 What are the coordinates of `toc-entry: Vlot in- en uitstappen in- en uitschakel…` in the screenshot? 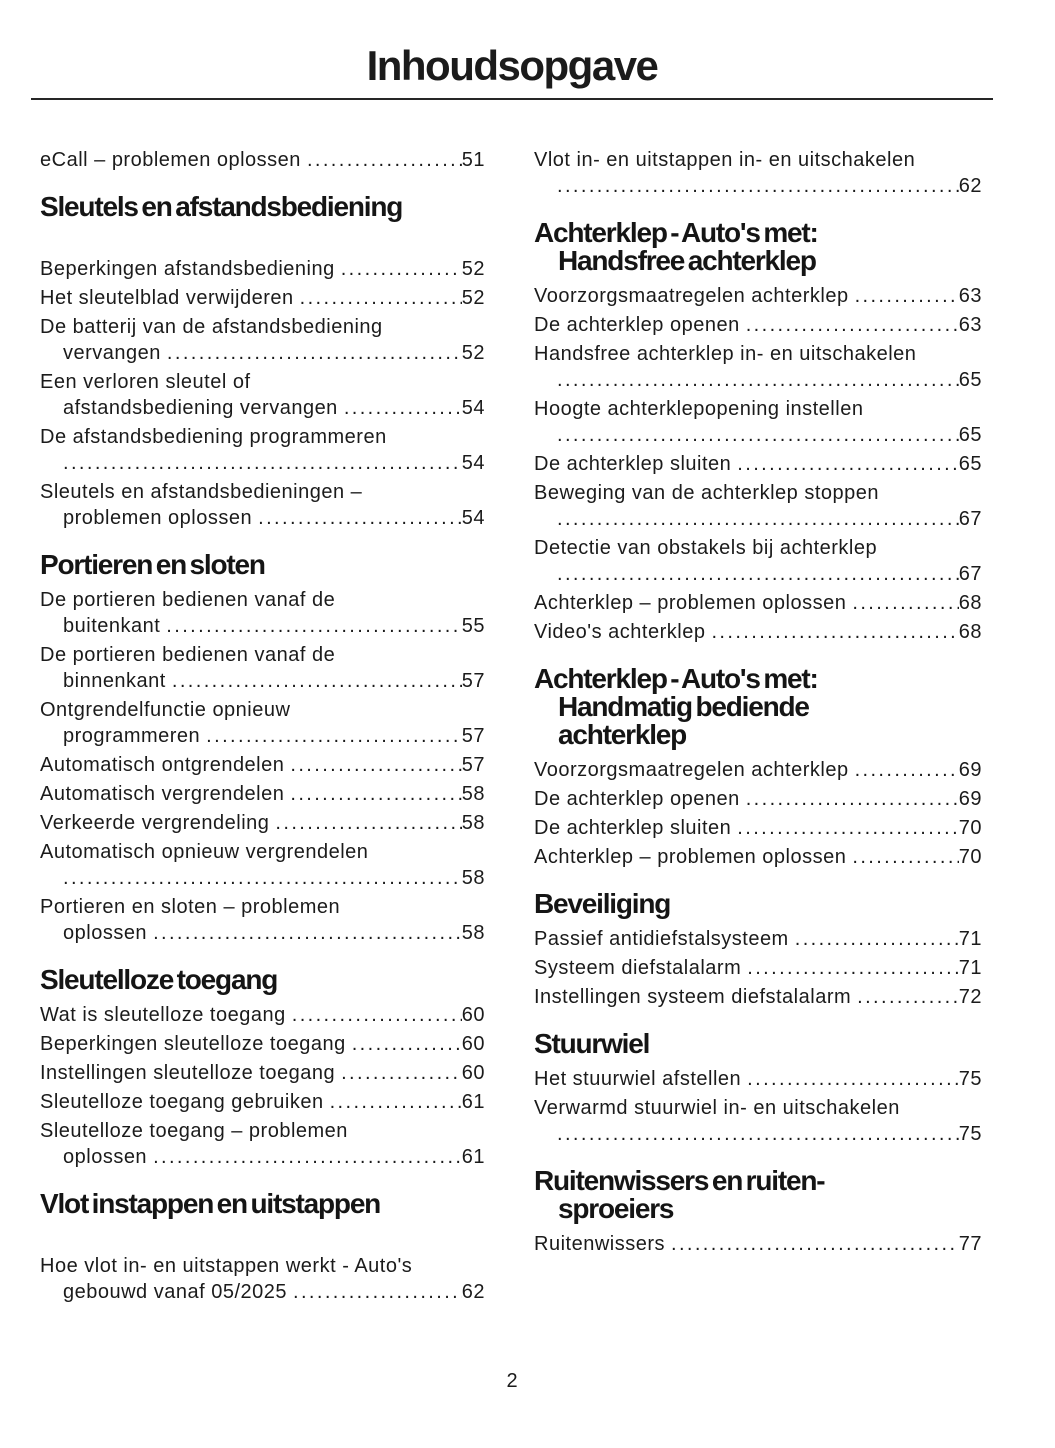 It's located at (758, 173).